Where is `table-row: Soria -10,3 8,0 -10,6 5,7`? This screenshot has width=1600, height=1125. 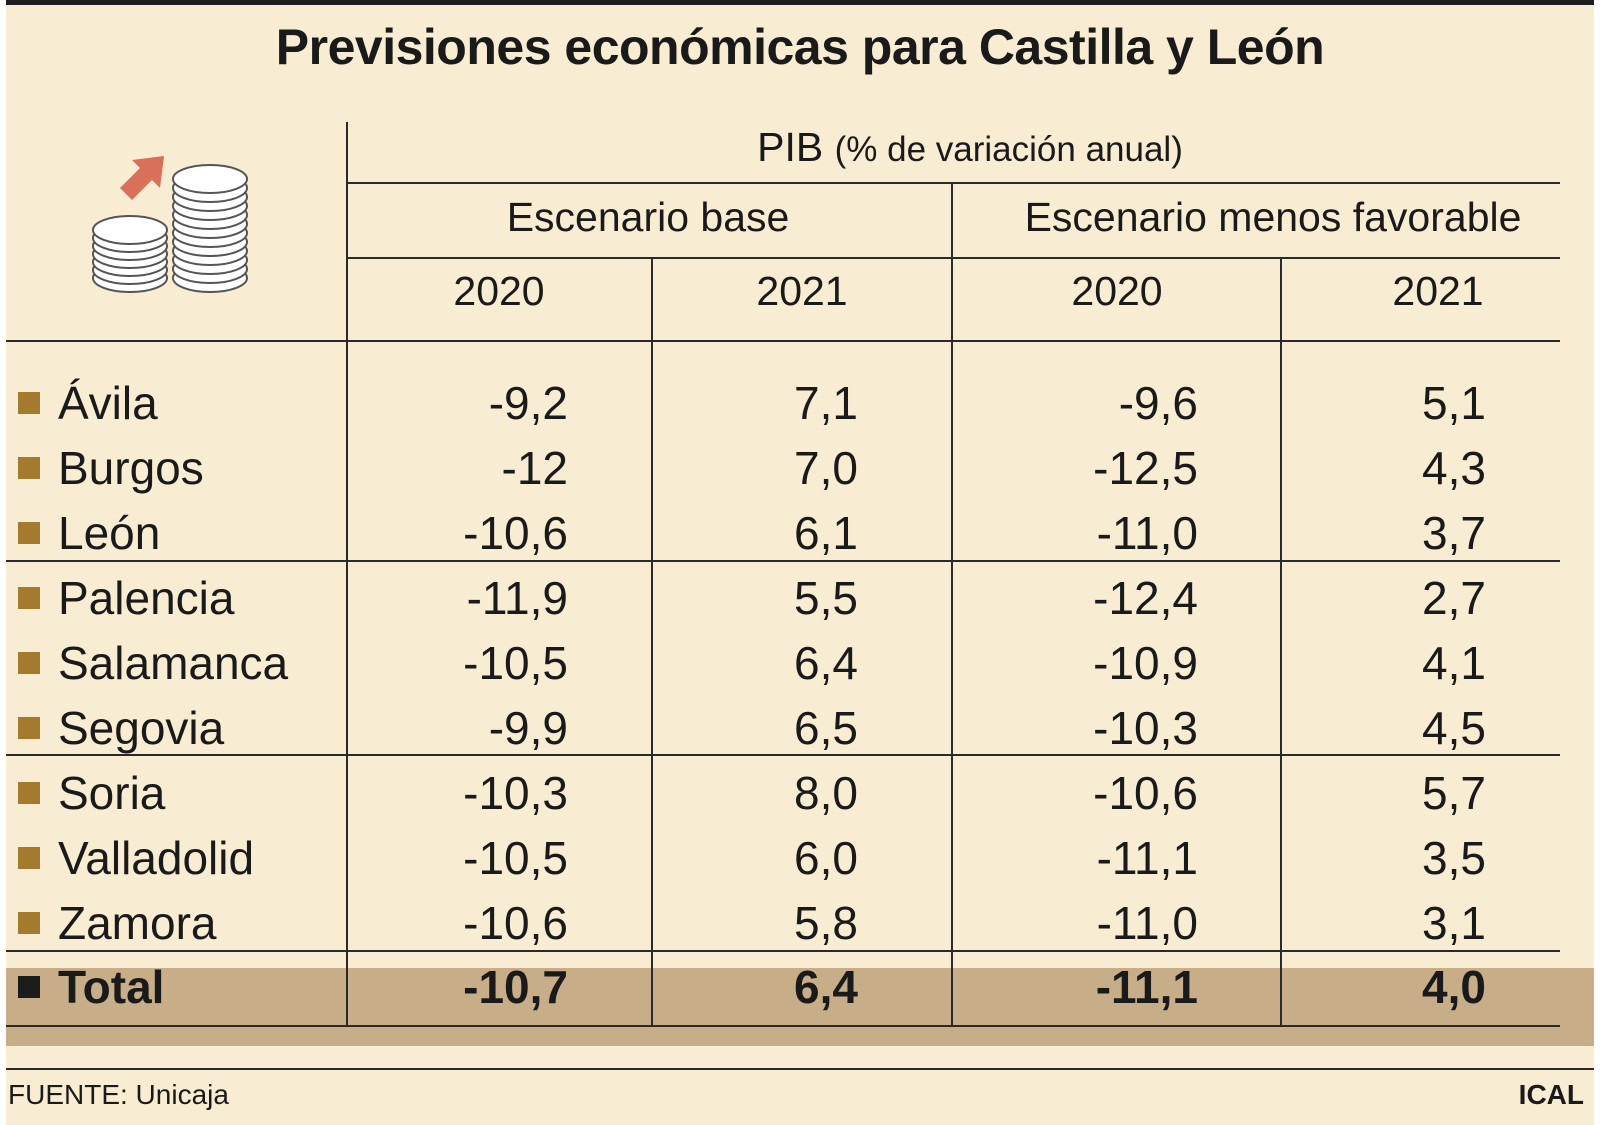
table-row: Soria -10,3 8,0 -10,6 5,7 is located at coordinates (800, 792).